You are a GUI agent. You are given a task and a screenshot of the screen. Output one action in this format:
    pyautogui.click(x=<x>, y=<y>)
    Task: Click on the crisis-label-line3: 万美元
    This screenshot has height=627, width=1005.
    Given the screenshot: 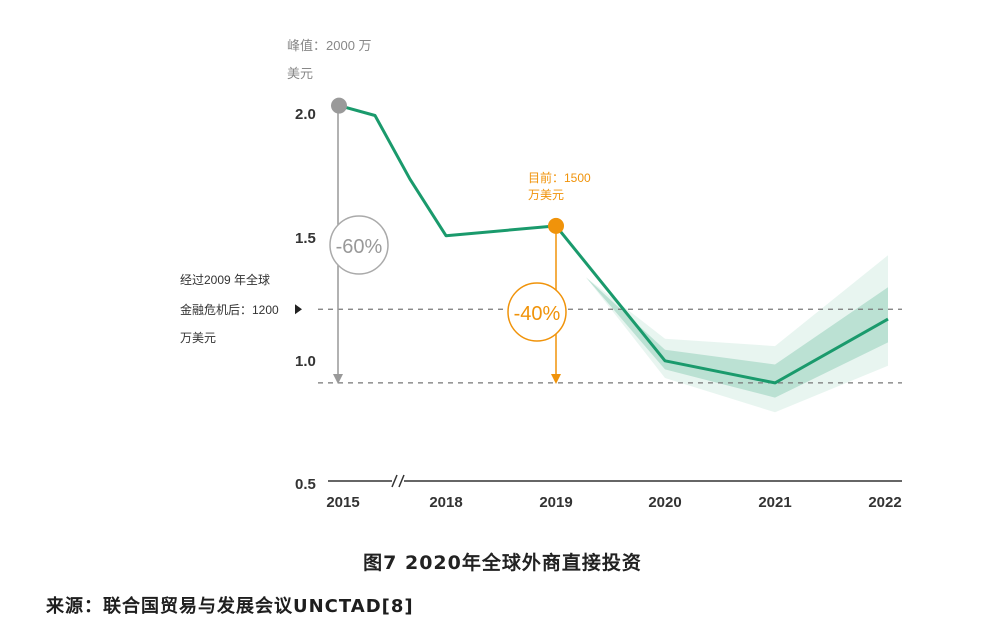 What is the action you would take?
    pyautogui.click(x=198, y=338)
    